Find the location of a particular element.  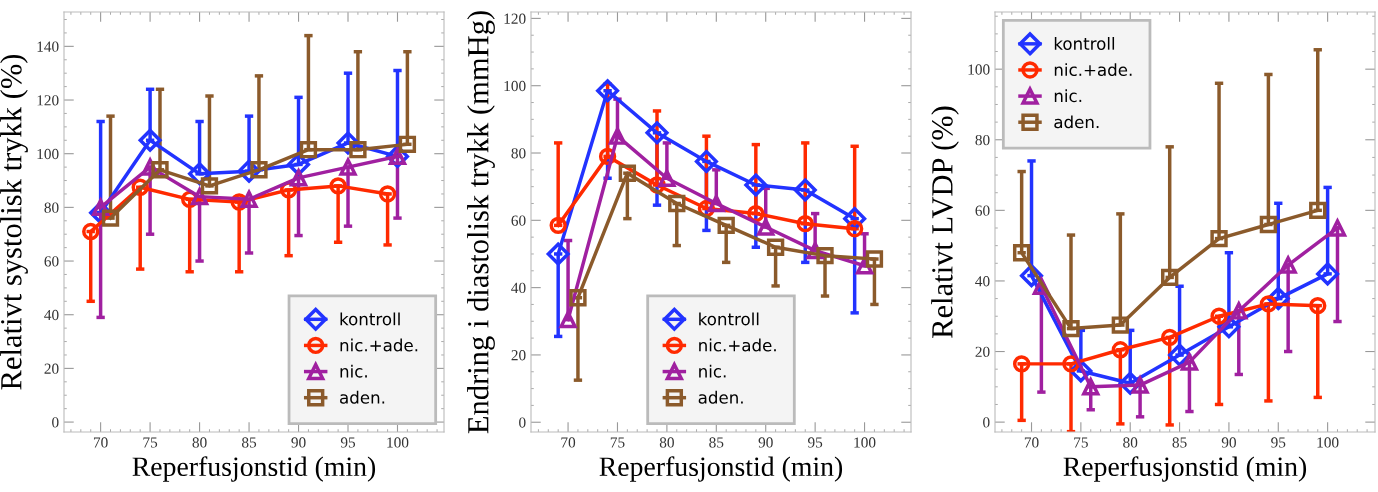

y-tick-label: 140 is located at coordinates (48, 46).